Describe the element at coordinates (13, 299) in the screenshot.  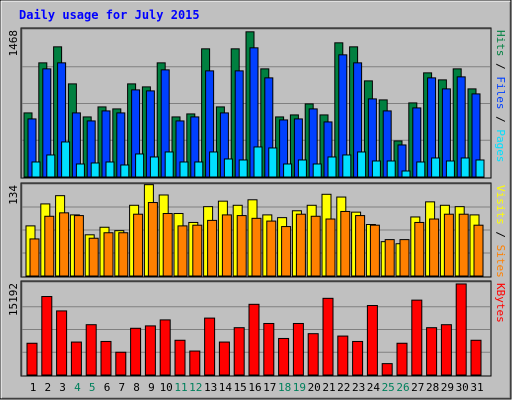
I see `kbytes-ymax-label: 15192` at that location.